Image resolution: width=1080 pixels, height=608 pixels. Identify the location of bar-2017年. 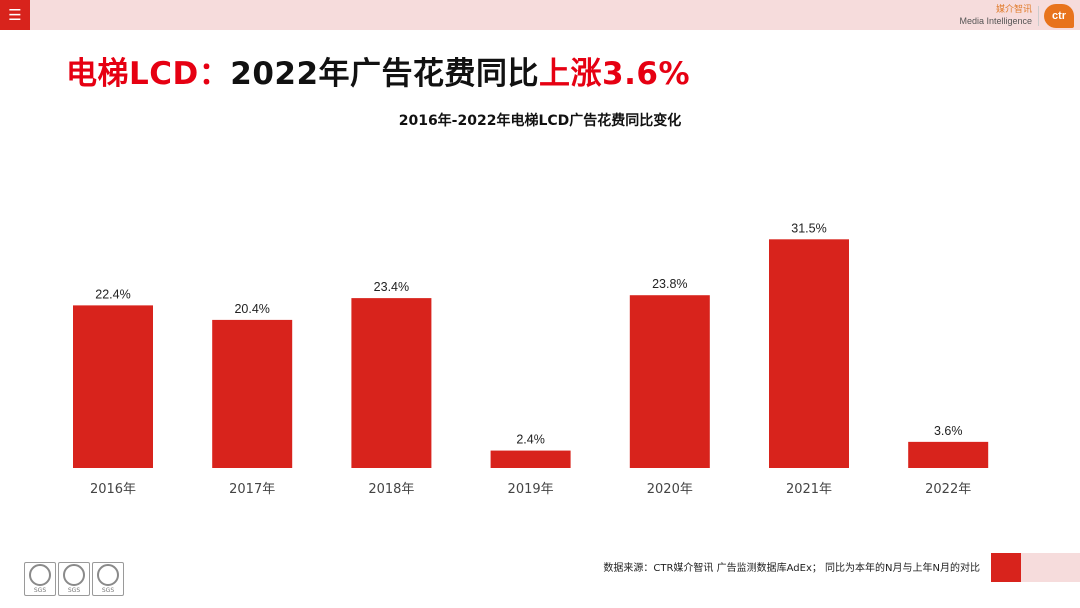
(252, 393).